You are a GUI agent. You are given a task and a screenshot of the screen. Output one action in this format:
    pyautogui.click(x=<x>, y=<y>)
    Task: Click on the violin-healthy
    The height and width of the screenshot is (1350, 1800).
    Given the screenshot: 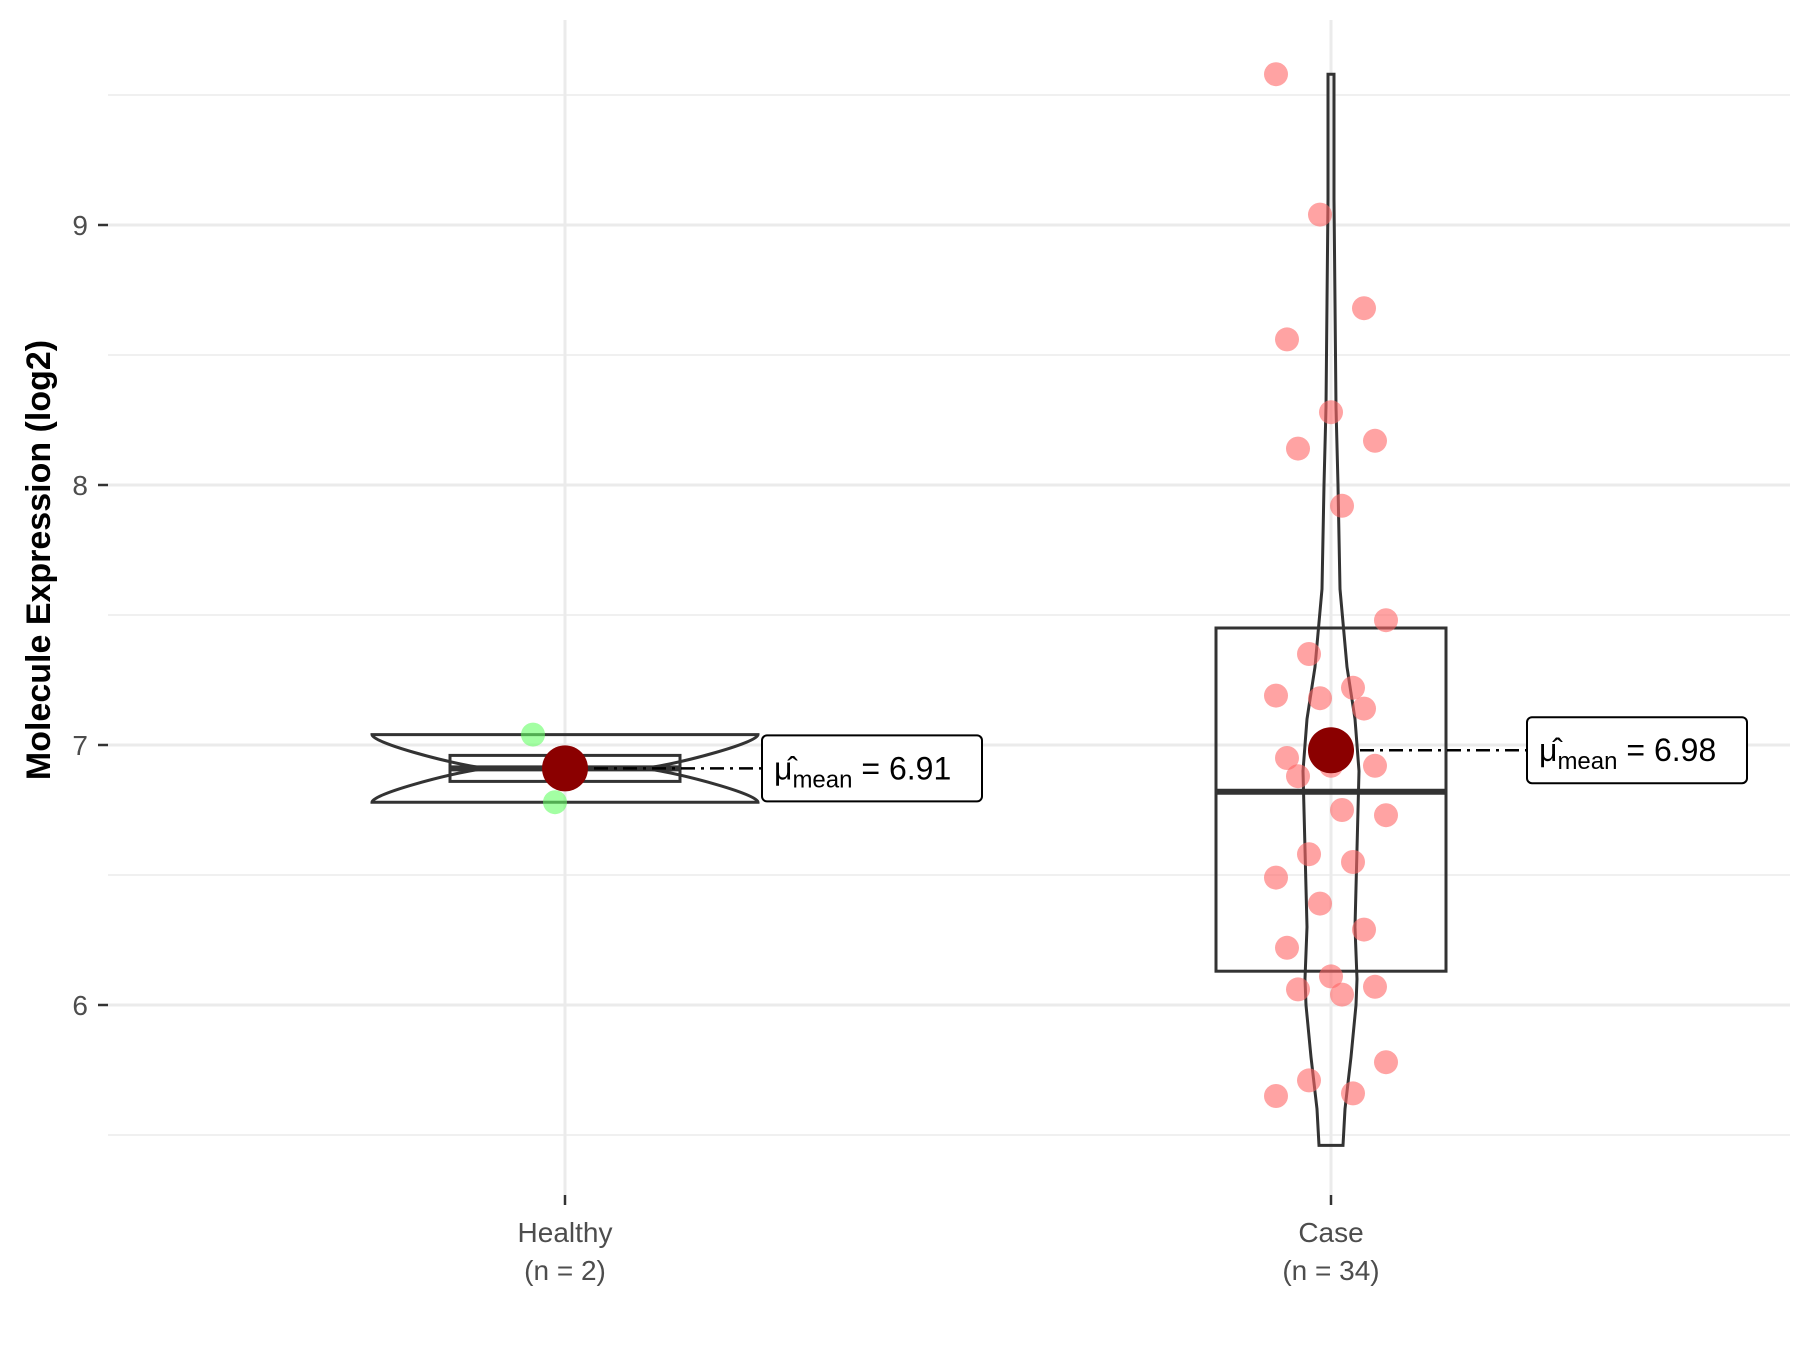 What is the action you would take?
    pyautogui.click(x=565, y=768)
    